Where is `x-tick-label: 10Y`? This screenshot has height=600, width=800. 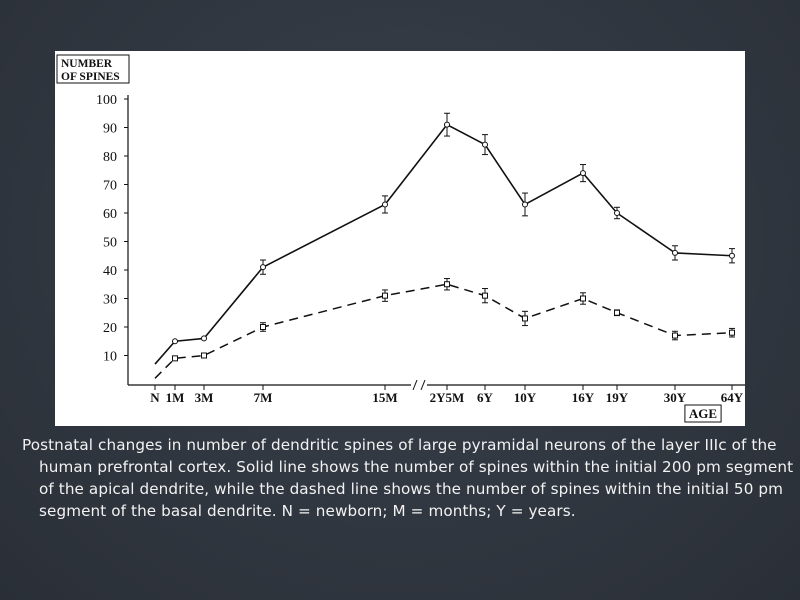 x-tick-label: 10Y is located at coordinates (525, 397).